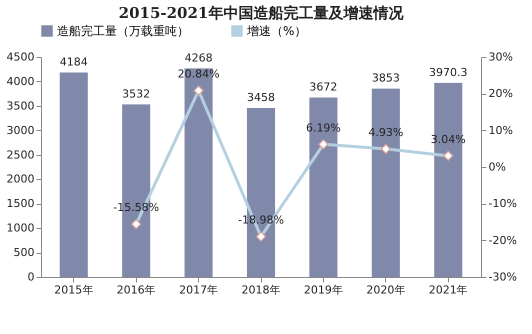 The image size is (532, 334). What do you see at coordinates (502, 203) in the screenshot?
I see `y2-tick-label: -10%` at bounding box center [502, 203].